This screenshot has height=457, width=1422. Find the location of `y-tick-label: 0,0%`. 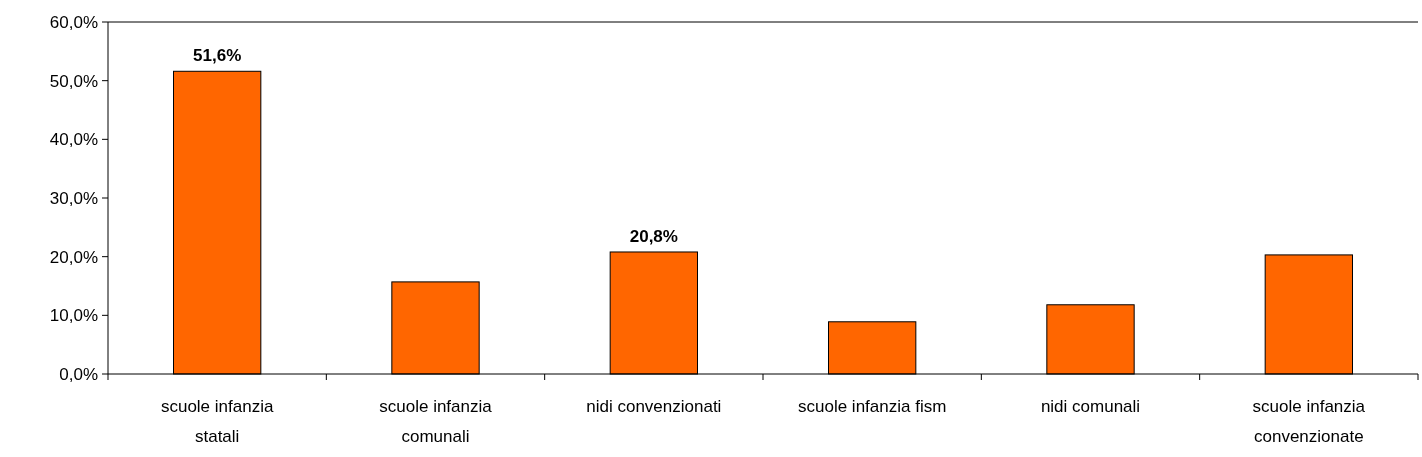

y-tick-label: 0,0% is located at coordinates (78, 374).